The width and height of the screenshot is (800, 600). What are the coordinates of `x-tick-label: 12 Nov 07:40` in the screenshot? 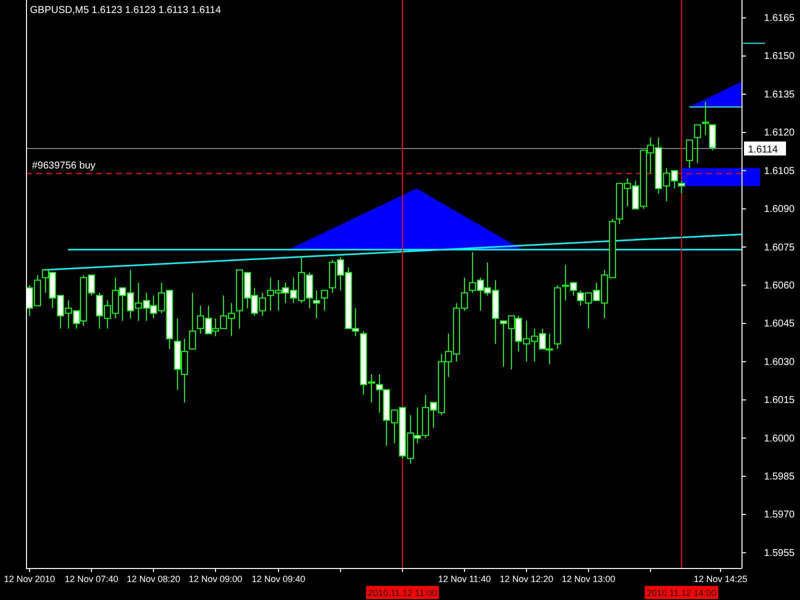 It's located at (91, 579).